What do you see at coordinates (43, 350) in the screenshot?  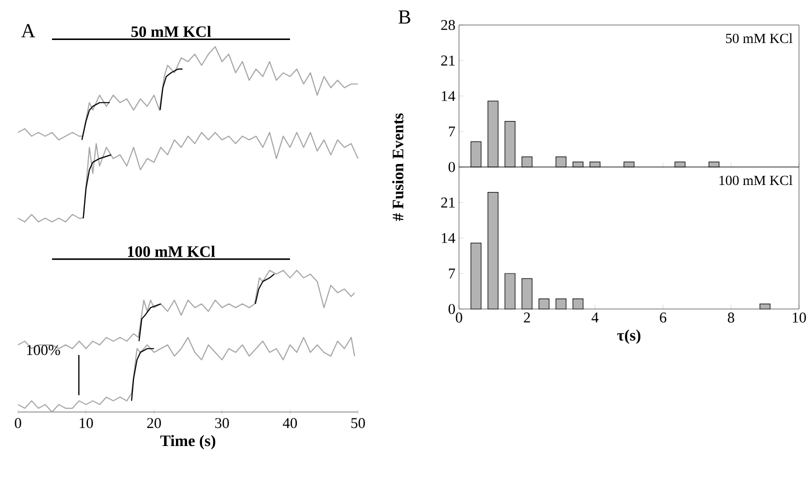 I see `annotation: 100%` at bounding box center [43, 350].